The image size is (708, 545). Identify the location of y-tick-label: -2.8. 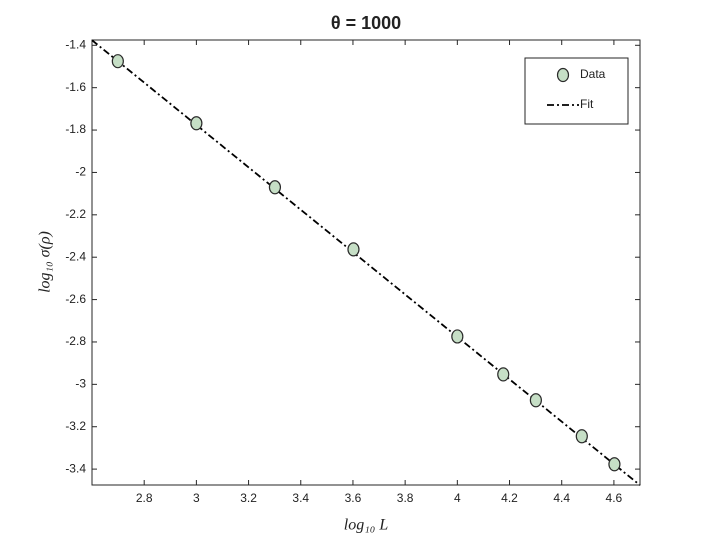
(75, 341).